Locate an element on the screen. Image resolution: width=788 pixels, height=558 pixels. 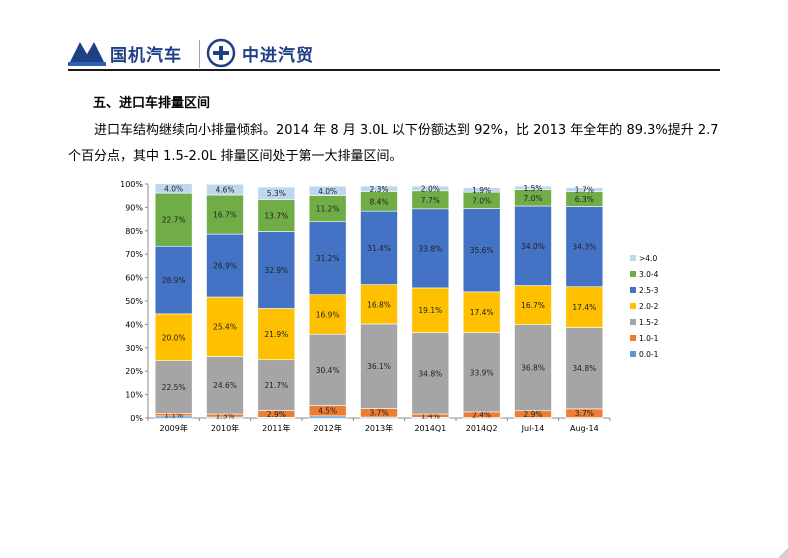
data-label: 16.7% is located at coordinates (533, 305).